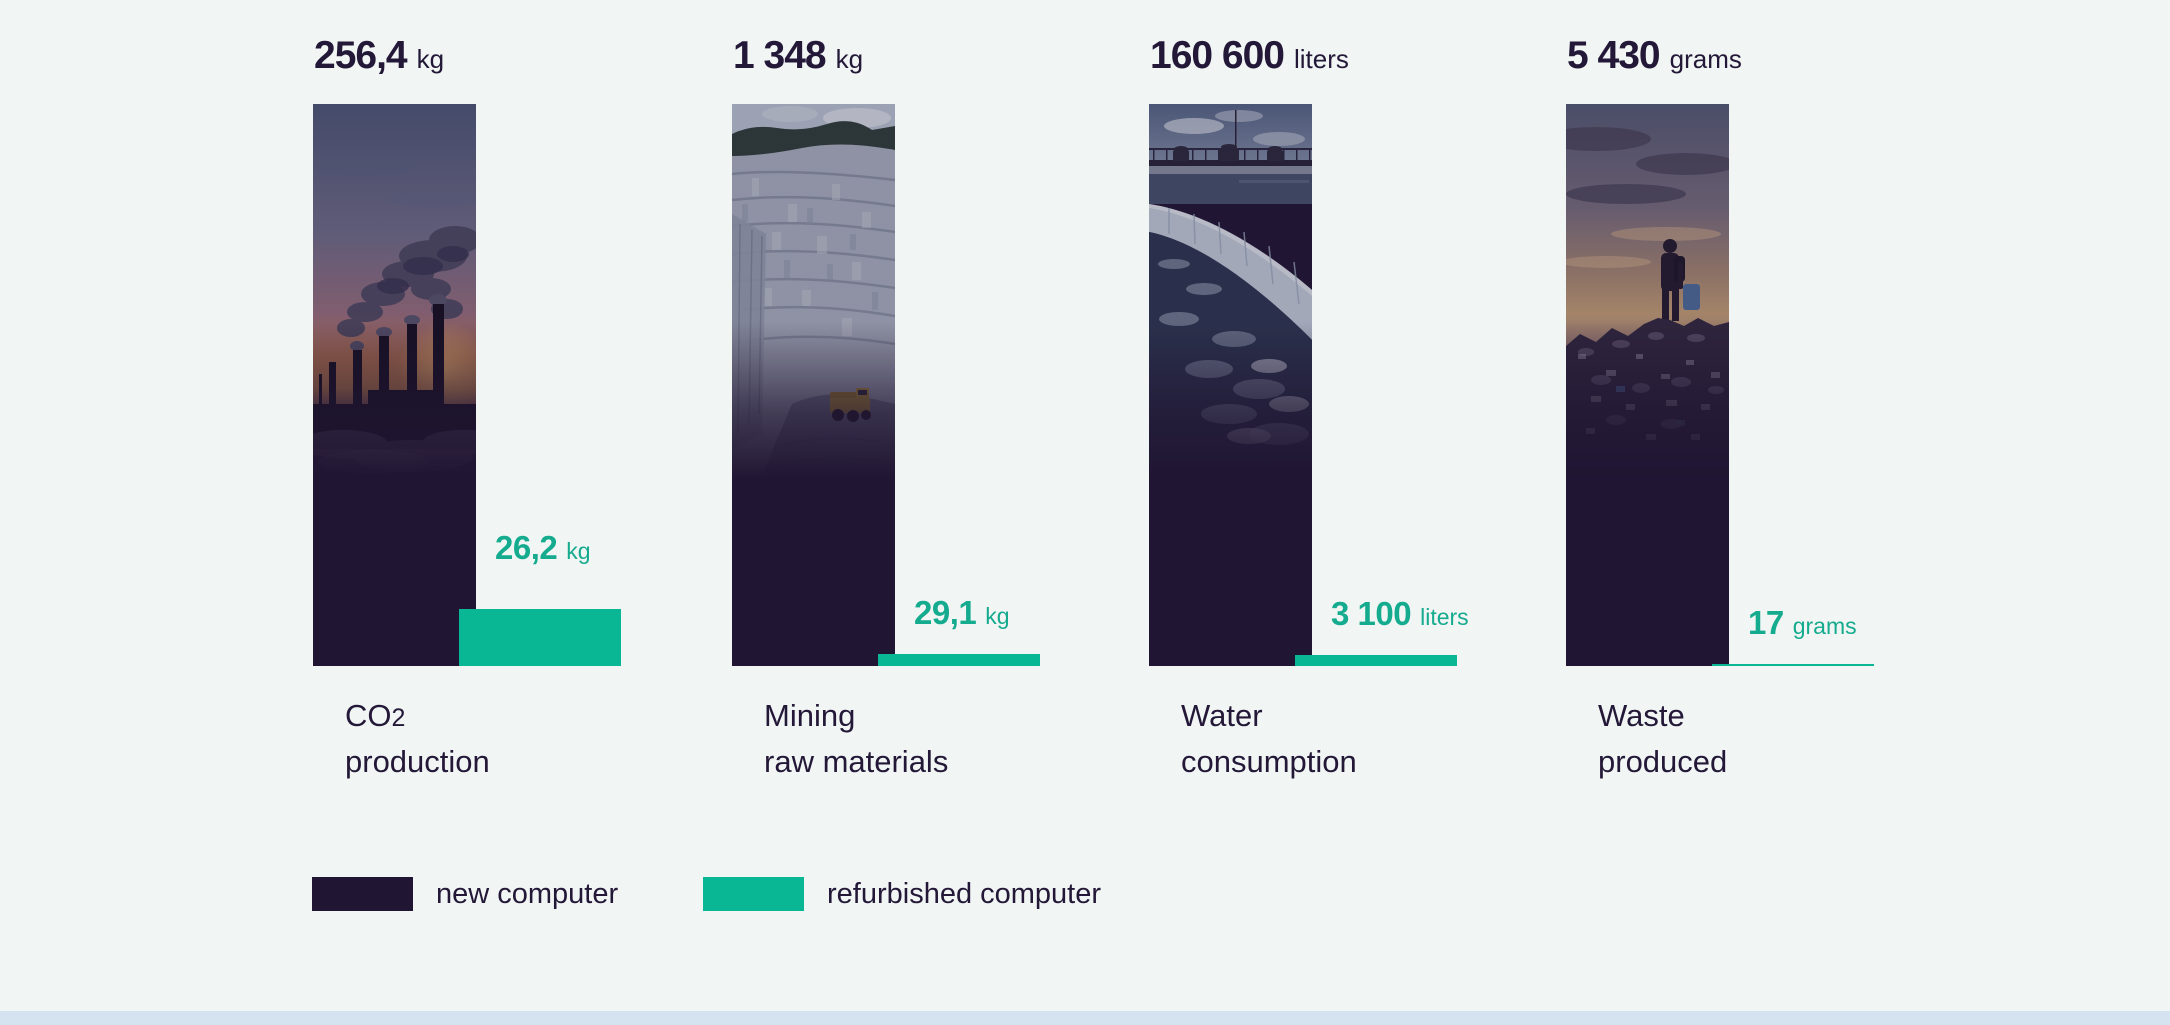 This screenshot has width=2170, height=1025. I want to click on legend-label-refurbished: refurbished computer, so click(964, 894).